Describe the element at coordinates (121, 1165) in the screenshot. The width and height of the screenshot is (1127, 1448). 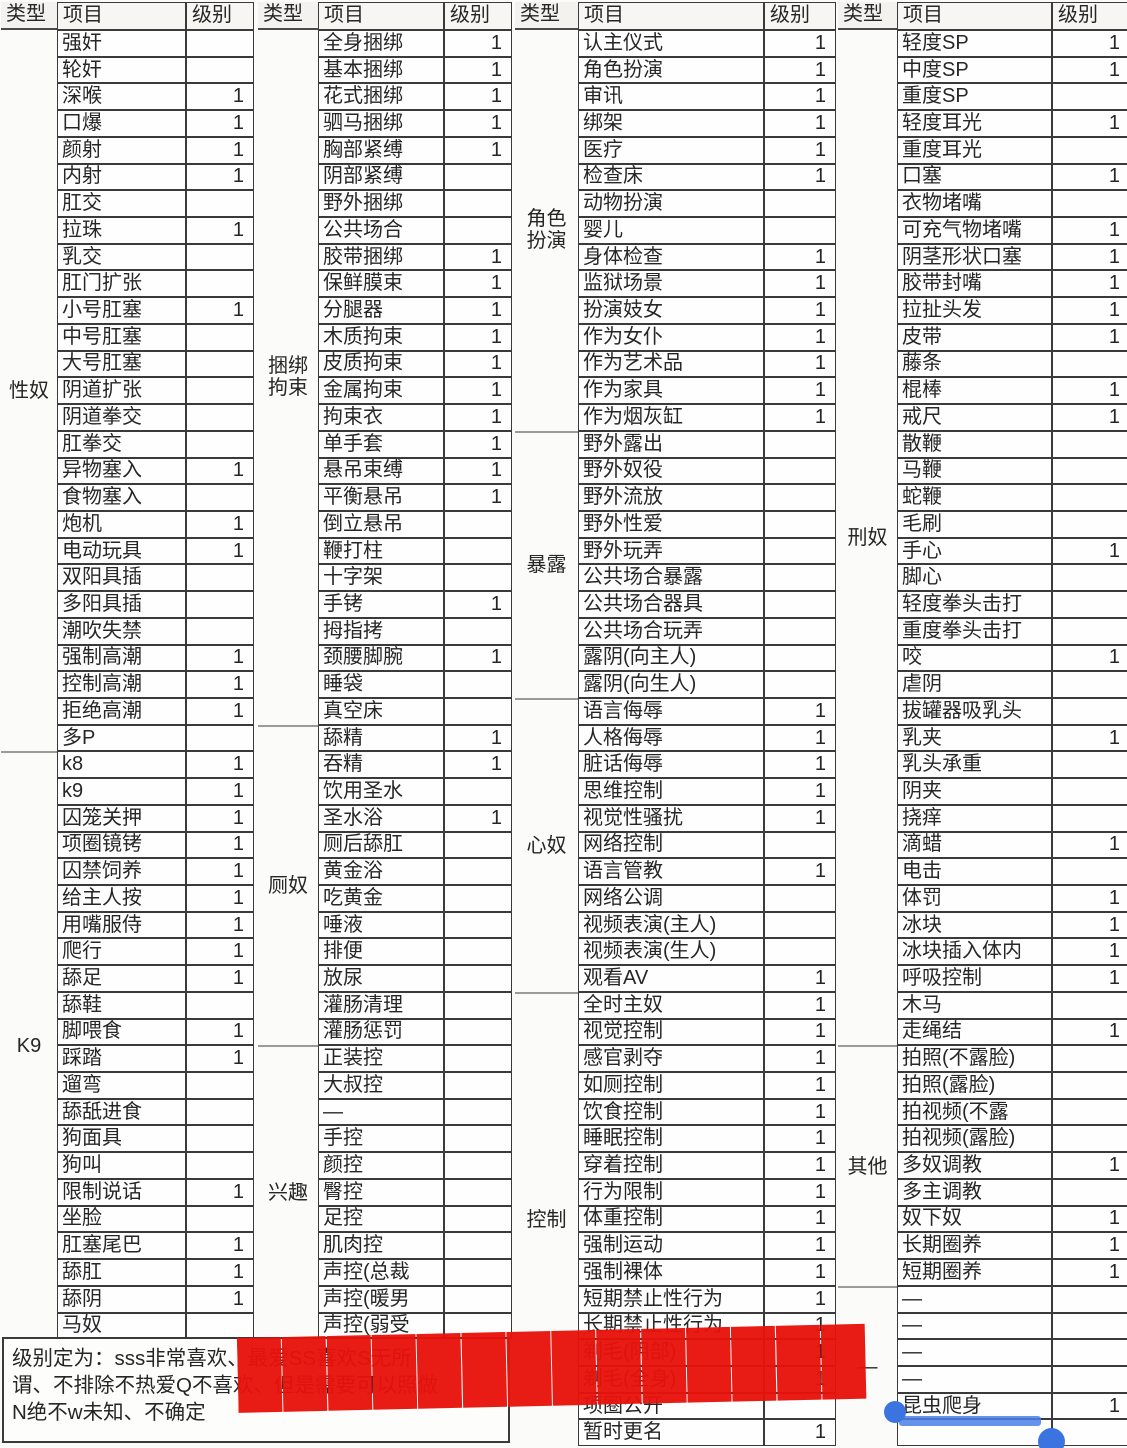
I see `item-cell: 狗叫` at that location.